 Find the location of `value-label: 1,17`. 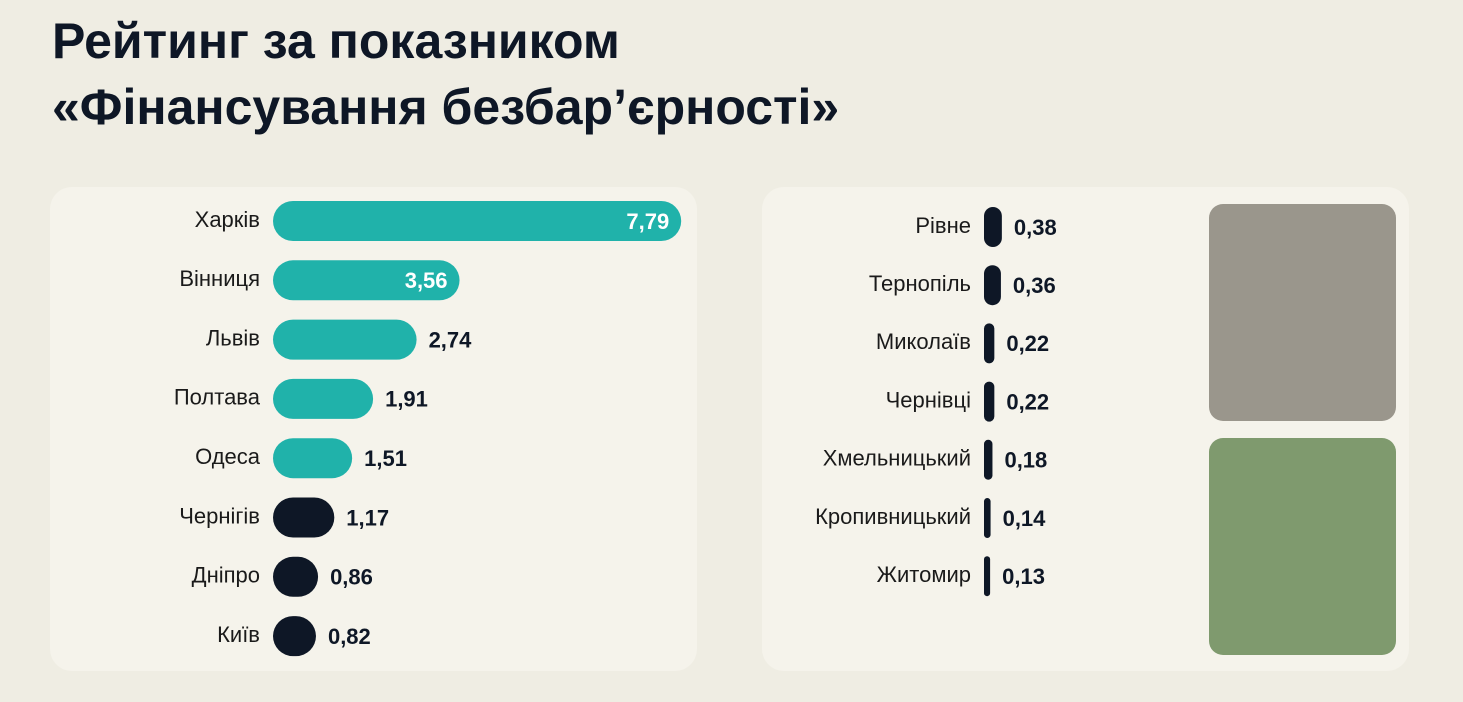

value-label: 1,17 is located at coordinates (367, 517).